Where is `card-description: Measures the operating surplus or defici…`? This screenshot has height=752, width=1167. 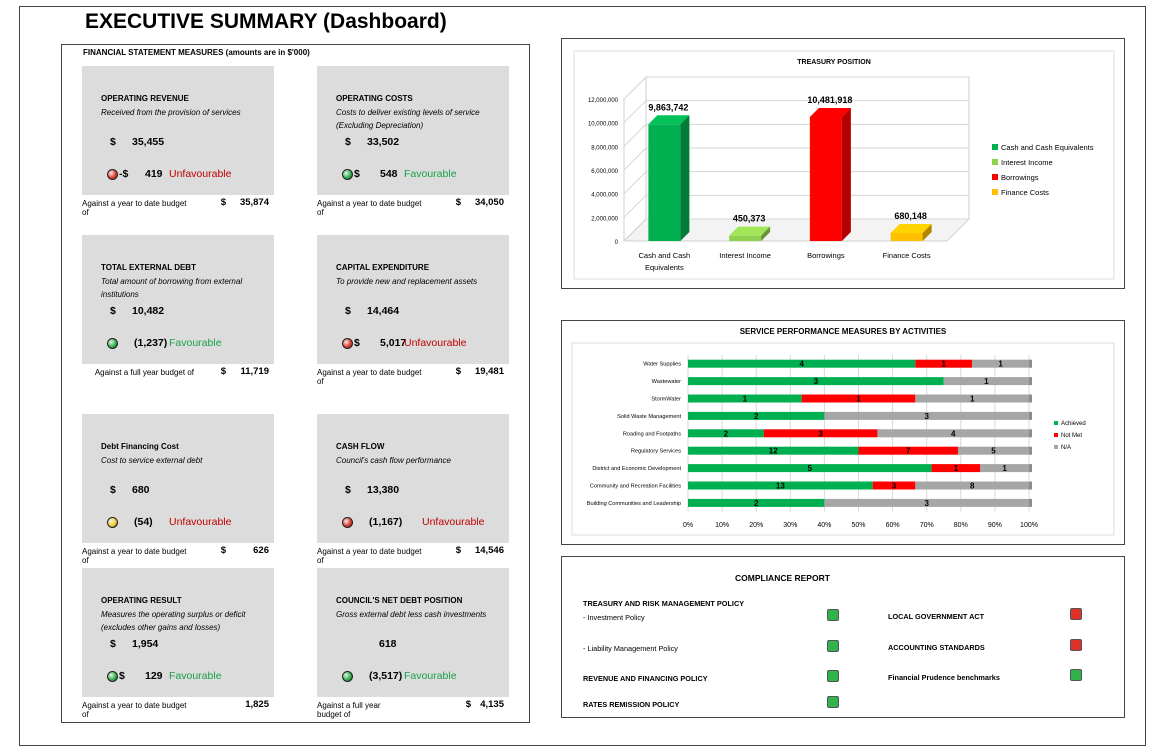 card-description: Measures the operating surplus or defici… is located at coordinates (173, 621).